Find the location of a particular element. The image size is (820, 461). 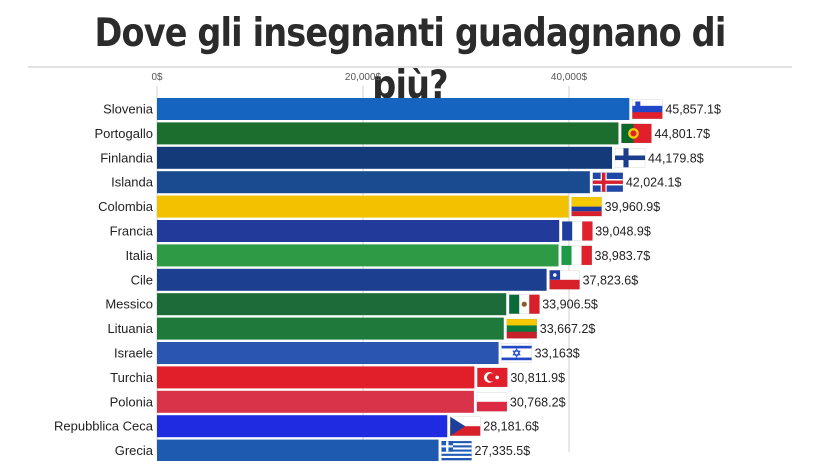

x-tick-label: 20,000$ is located at coordinates (363, 77).